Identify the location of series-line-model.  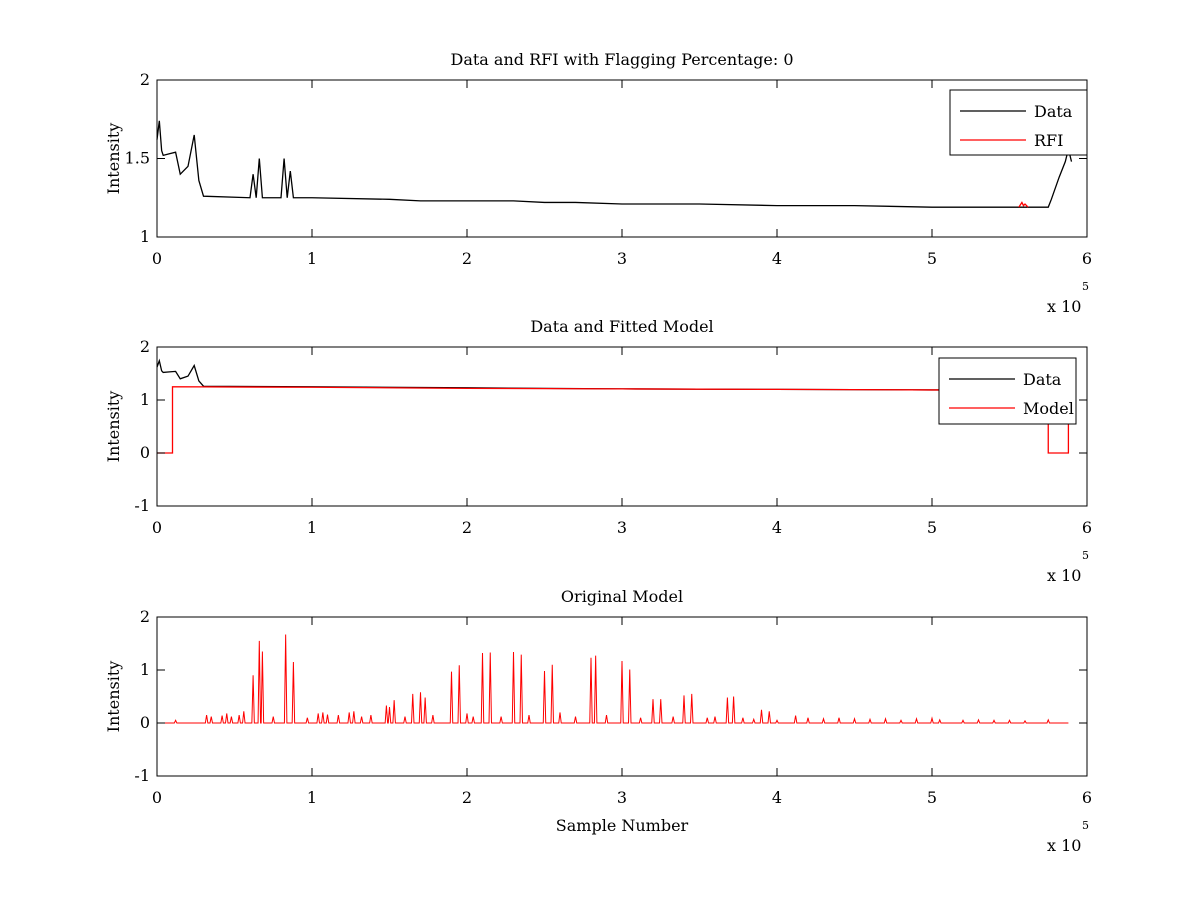
(614, 420).